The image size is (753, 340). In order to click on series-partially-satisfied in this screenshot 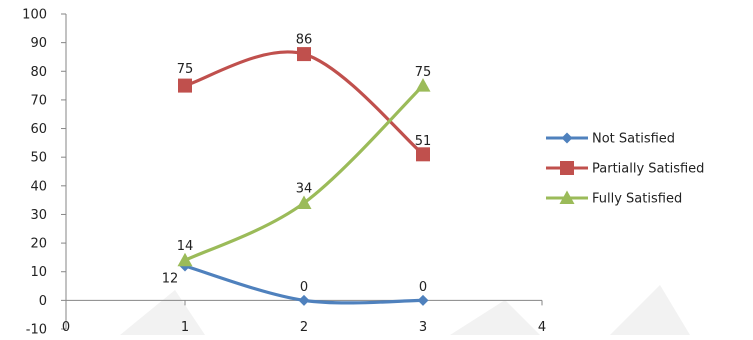, I will do `click(304, 104)`.